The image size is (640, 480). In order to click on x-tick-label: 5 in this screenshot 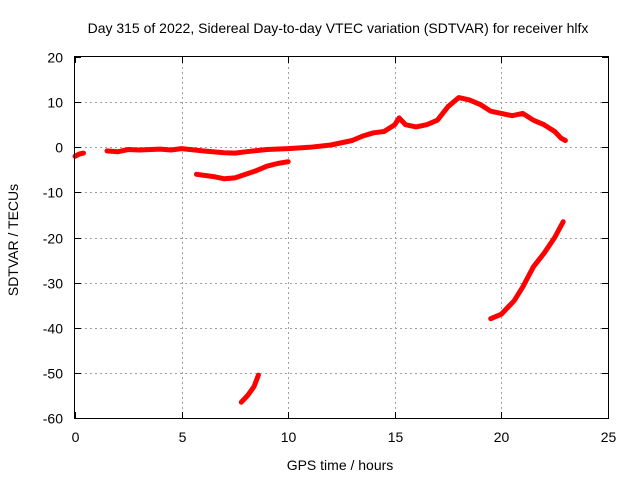, I will do `click(183, 437)`.